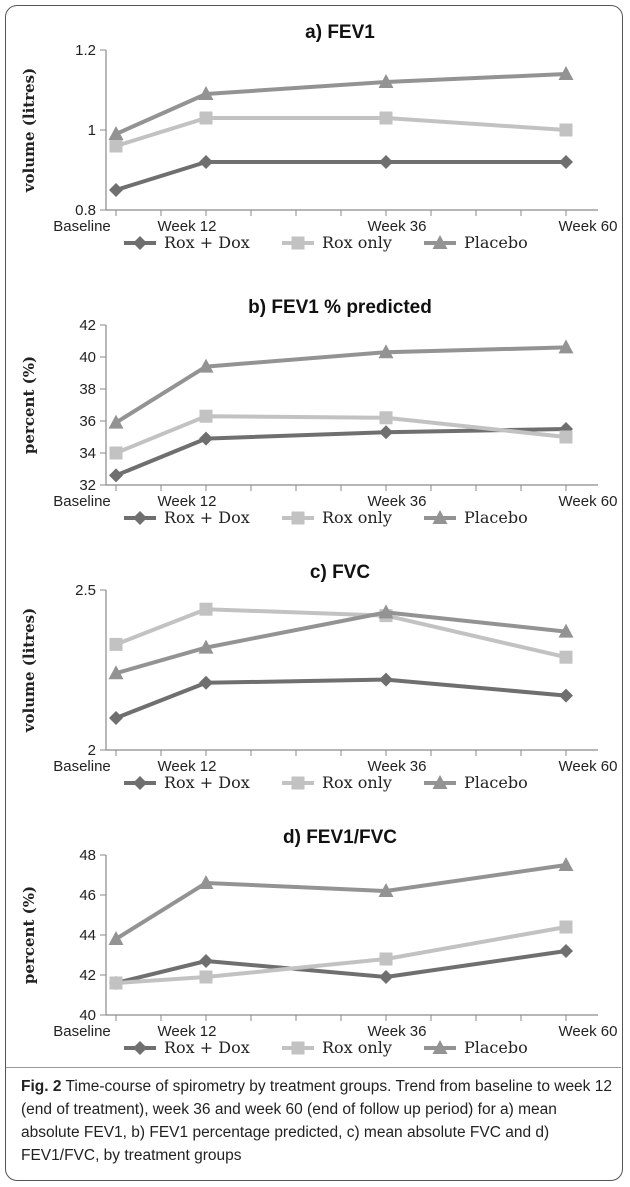 This screenshot has height=1187, width=630. Describe the element at coordinates (207, 242) in the screenshot. I see `chart-a-legend-label-0: Rox + Dox` at that location.